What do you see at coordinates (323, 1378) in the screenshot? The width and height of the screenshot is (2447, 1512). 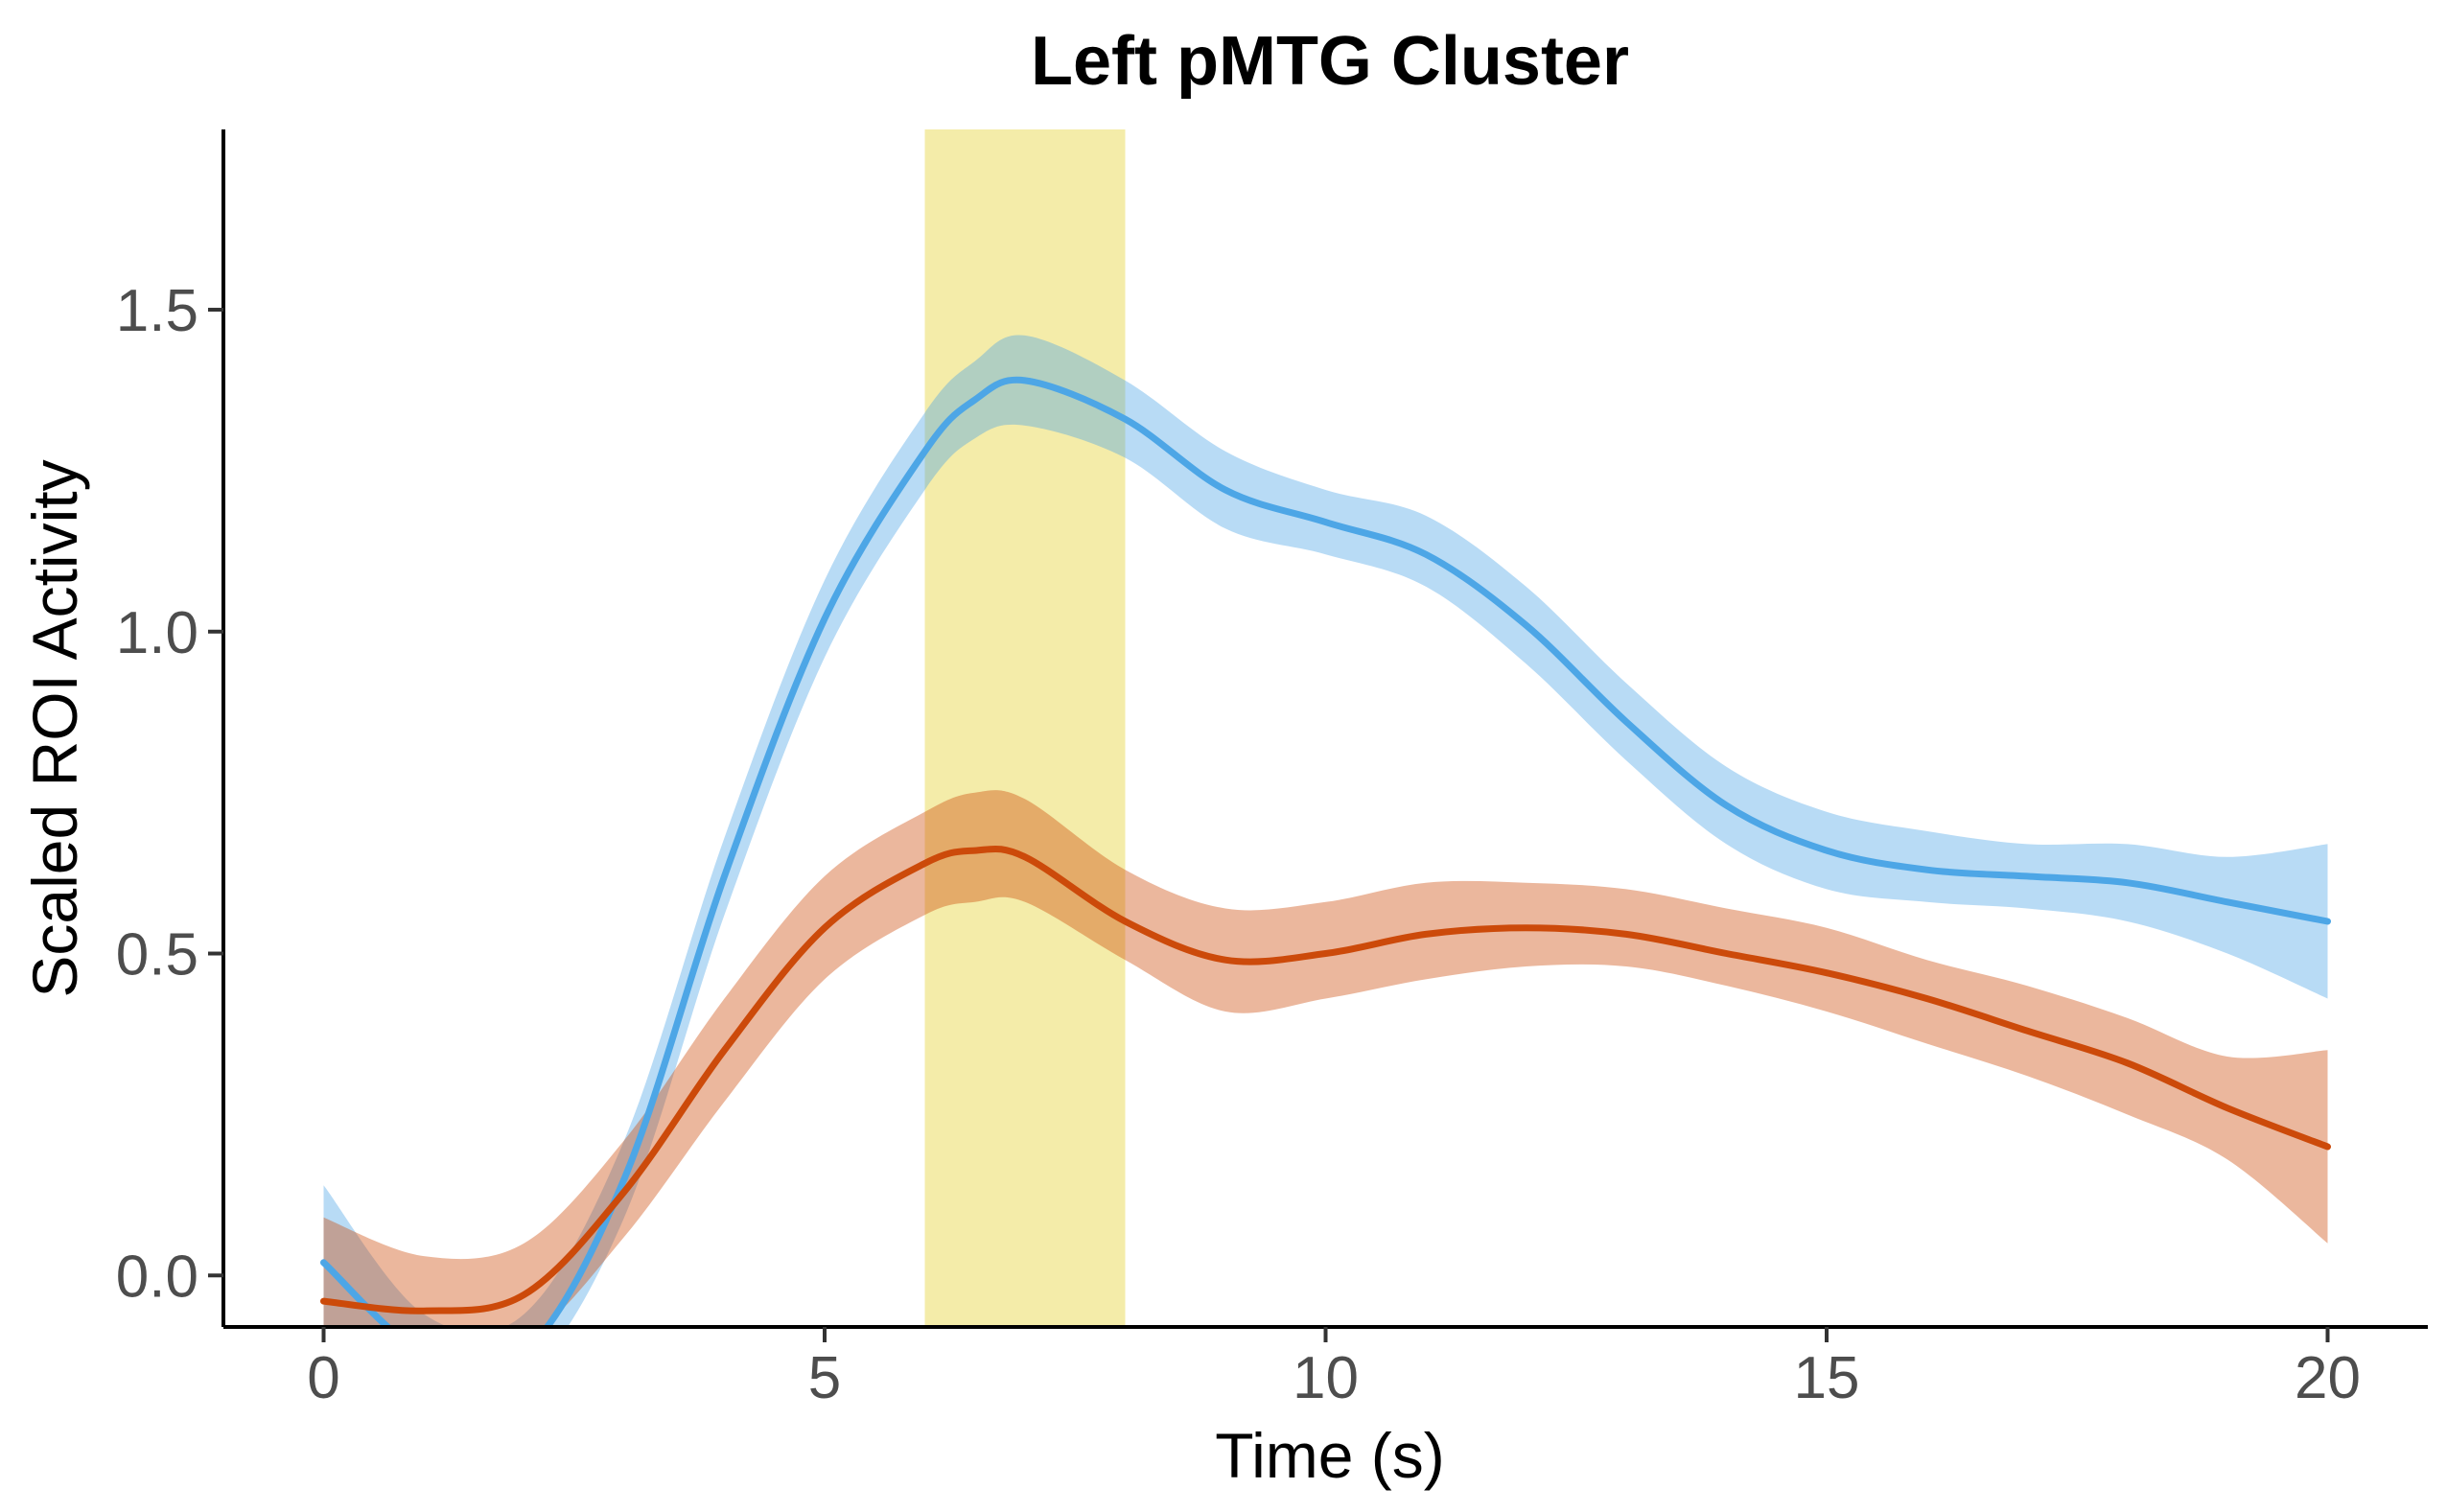 I see `x-tick-label: 0` at bounding box center [323, 1378].